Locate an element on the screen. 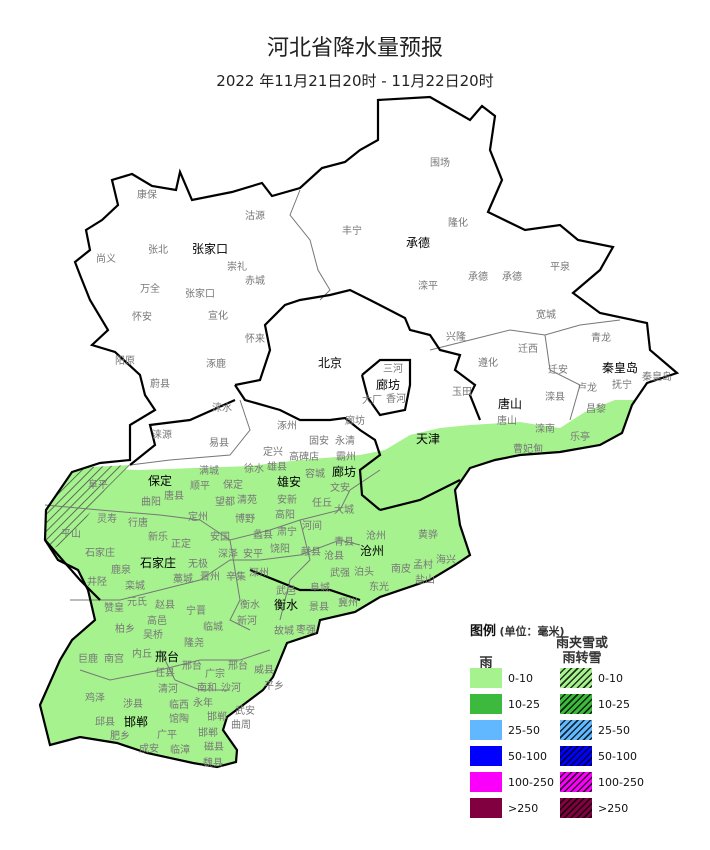 The image size is (710, 850). county-label: 乐亭 is located at coordinates (580, 436).